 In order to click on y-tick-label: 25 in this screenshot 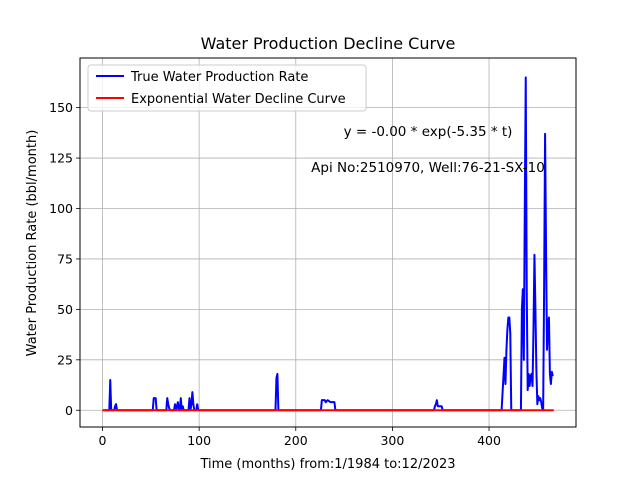, I will do `click(65, 359)`.